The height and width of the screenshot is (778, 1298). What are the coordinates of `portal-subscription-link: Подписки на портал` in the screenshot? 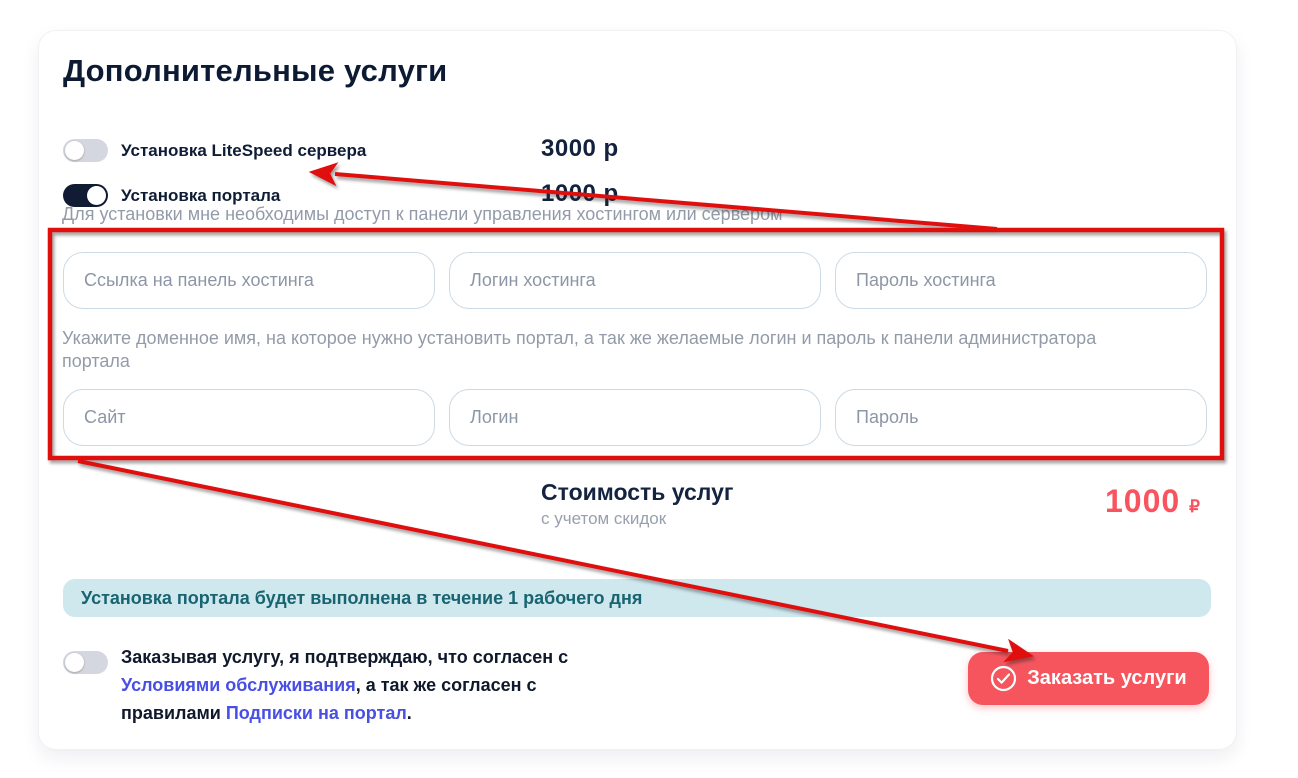 It's located at (316, 713).